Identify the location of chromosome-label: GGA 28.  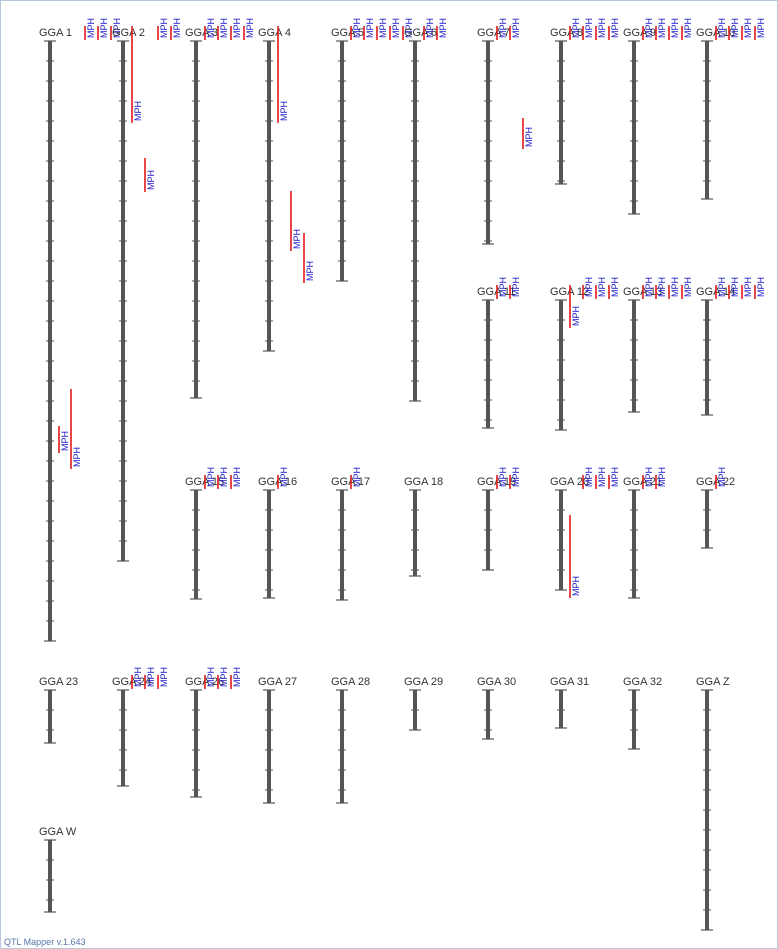
(350, 682).